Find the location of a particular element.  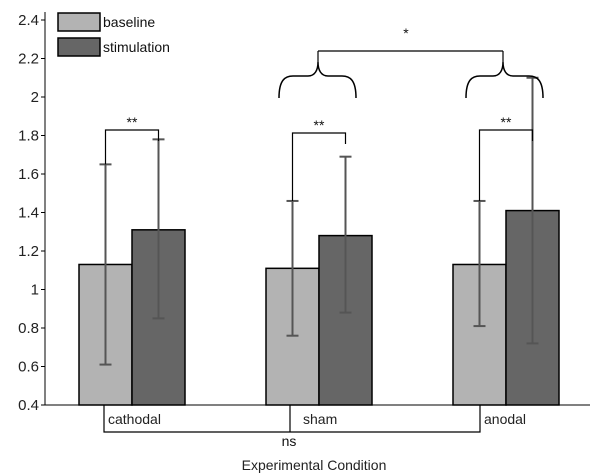

legend: baseline stimulation is located at coordinates (113, 34).